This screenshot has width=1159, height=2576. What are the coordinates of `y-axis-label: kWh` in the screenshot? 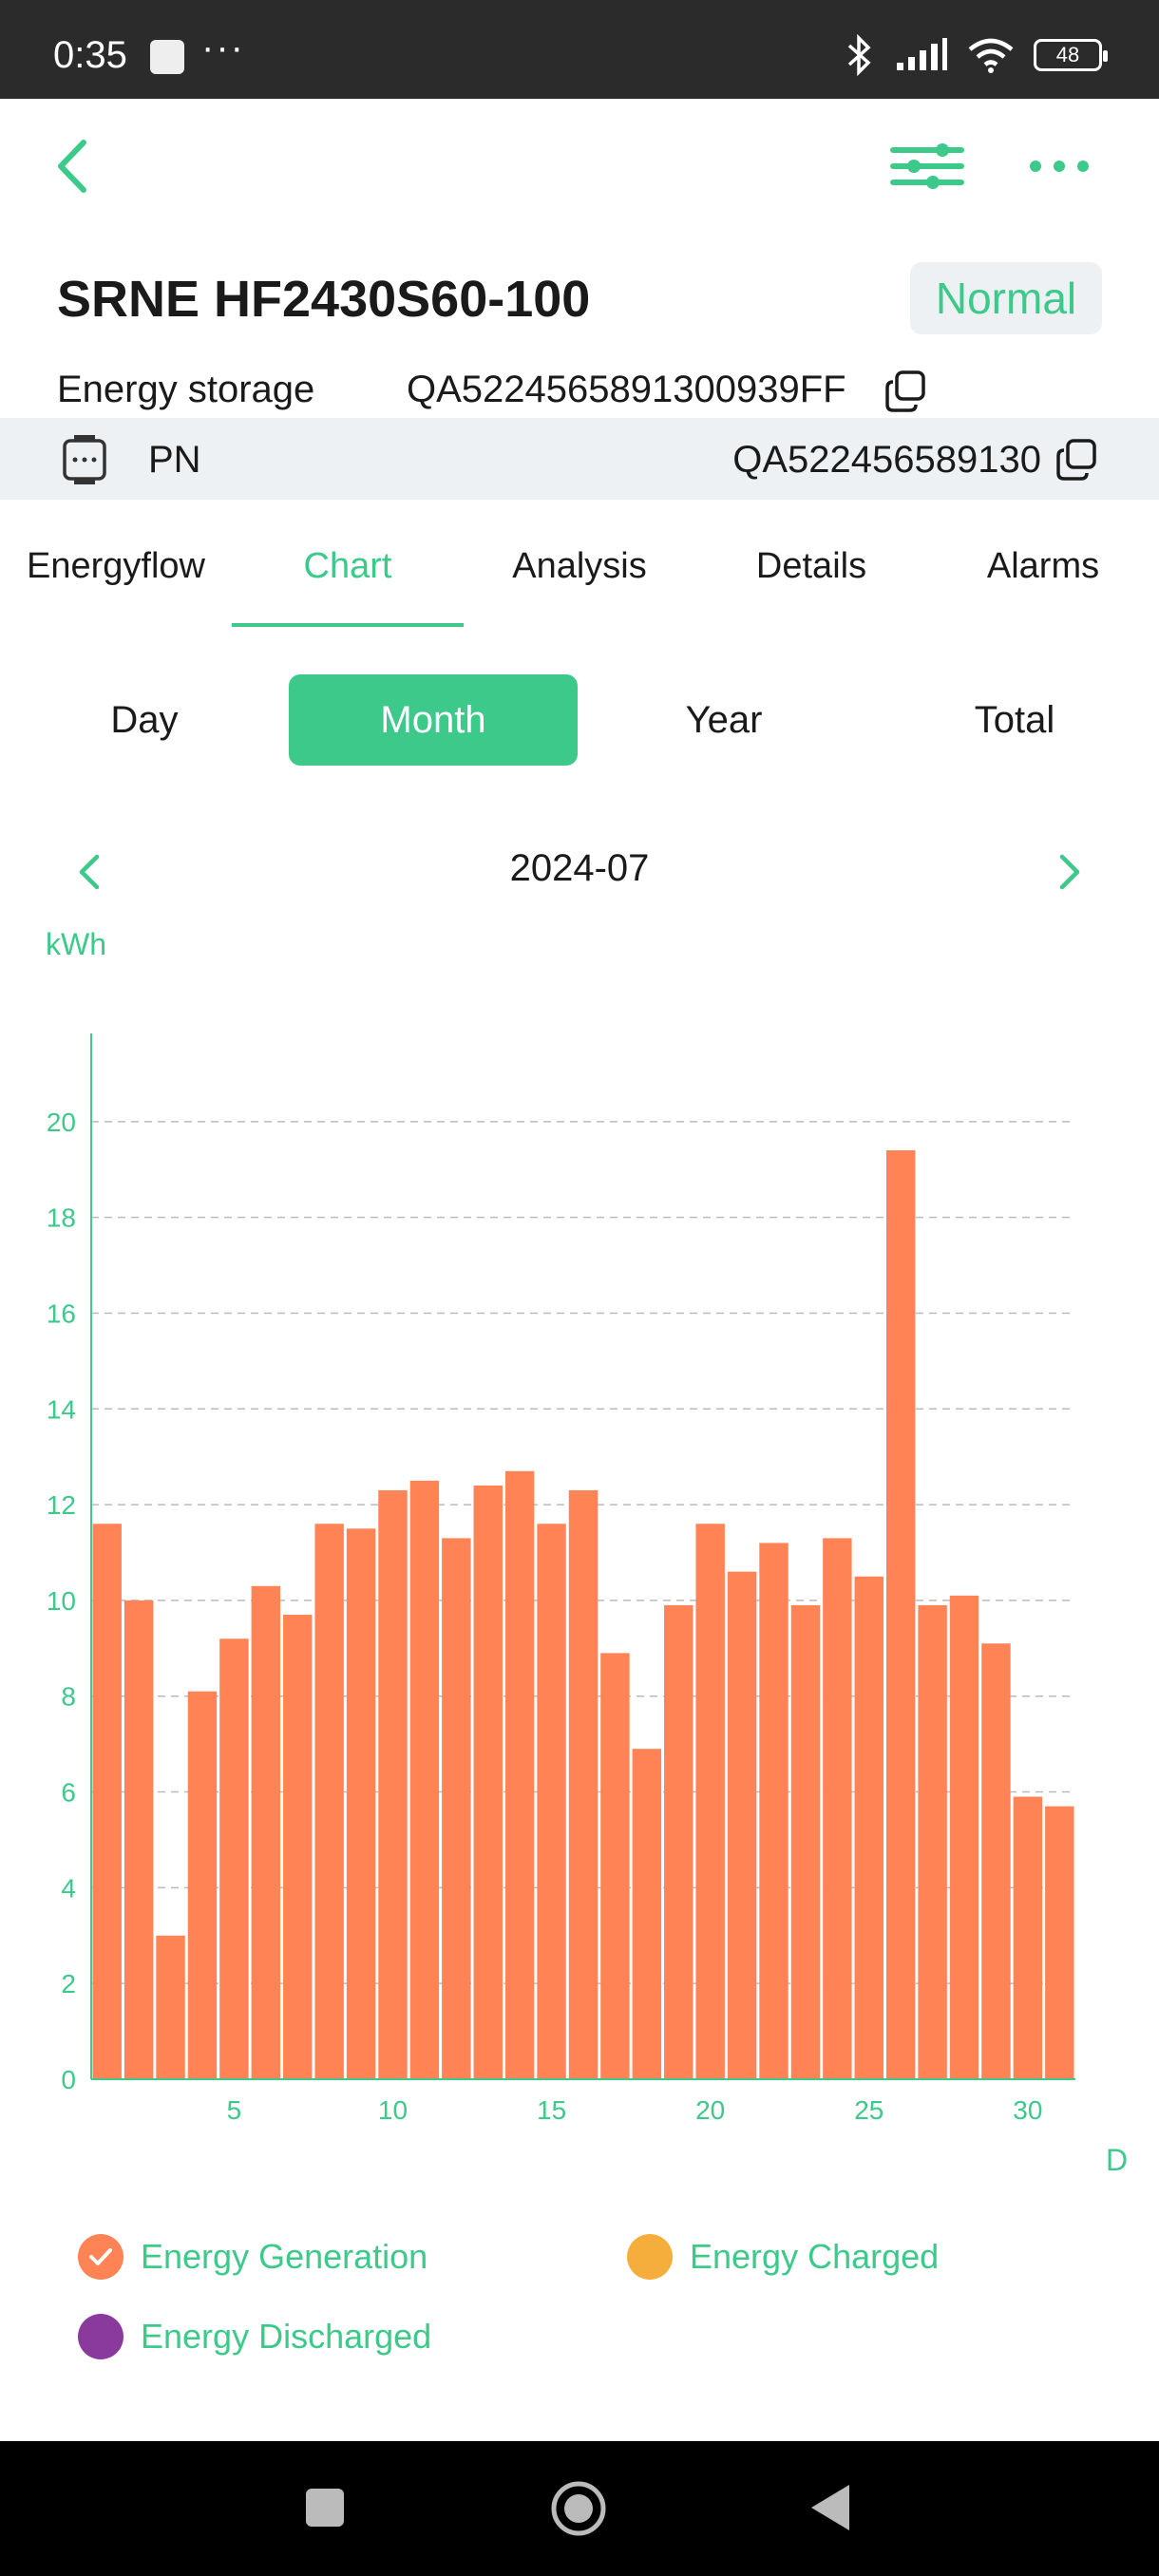 It's located at (76, 944).